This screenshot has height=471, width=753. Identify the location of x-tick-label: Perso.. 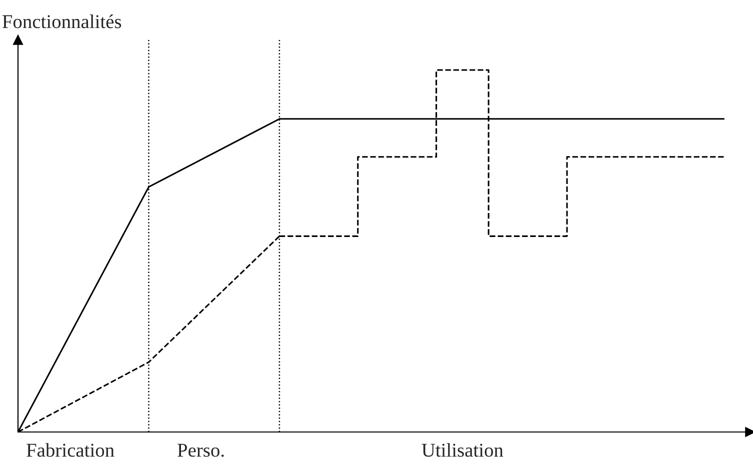
(201, 450).